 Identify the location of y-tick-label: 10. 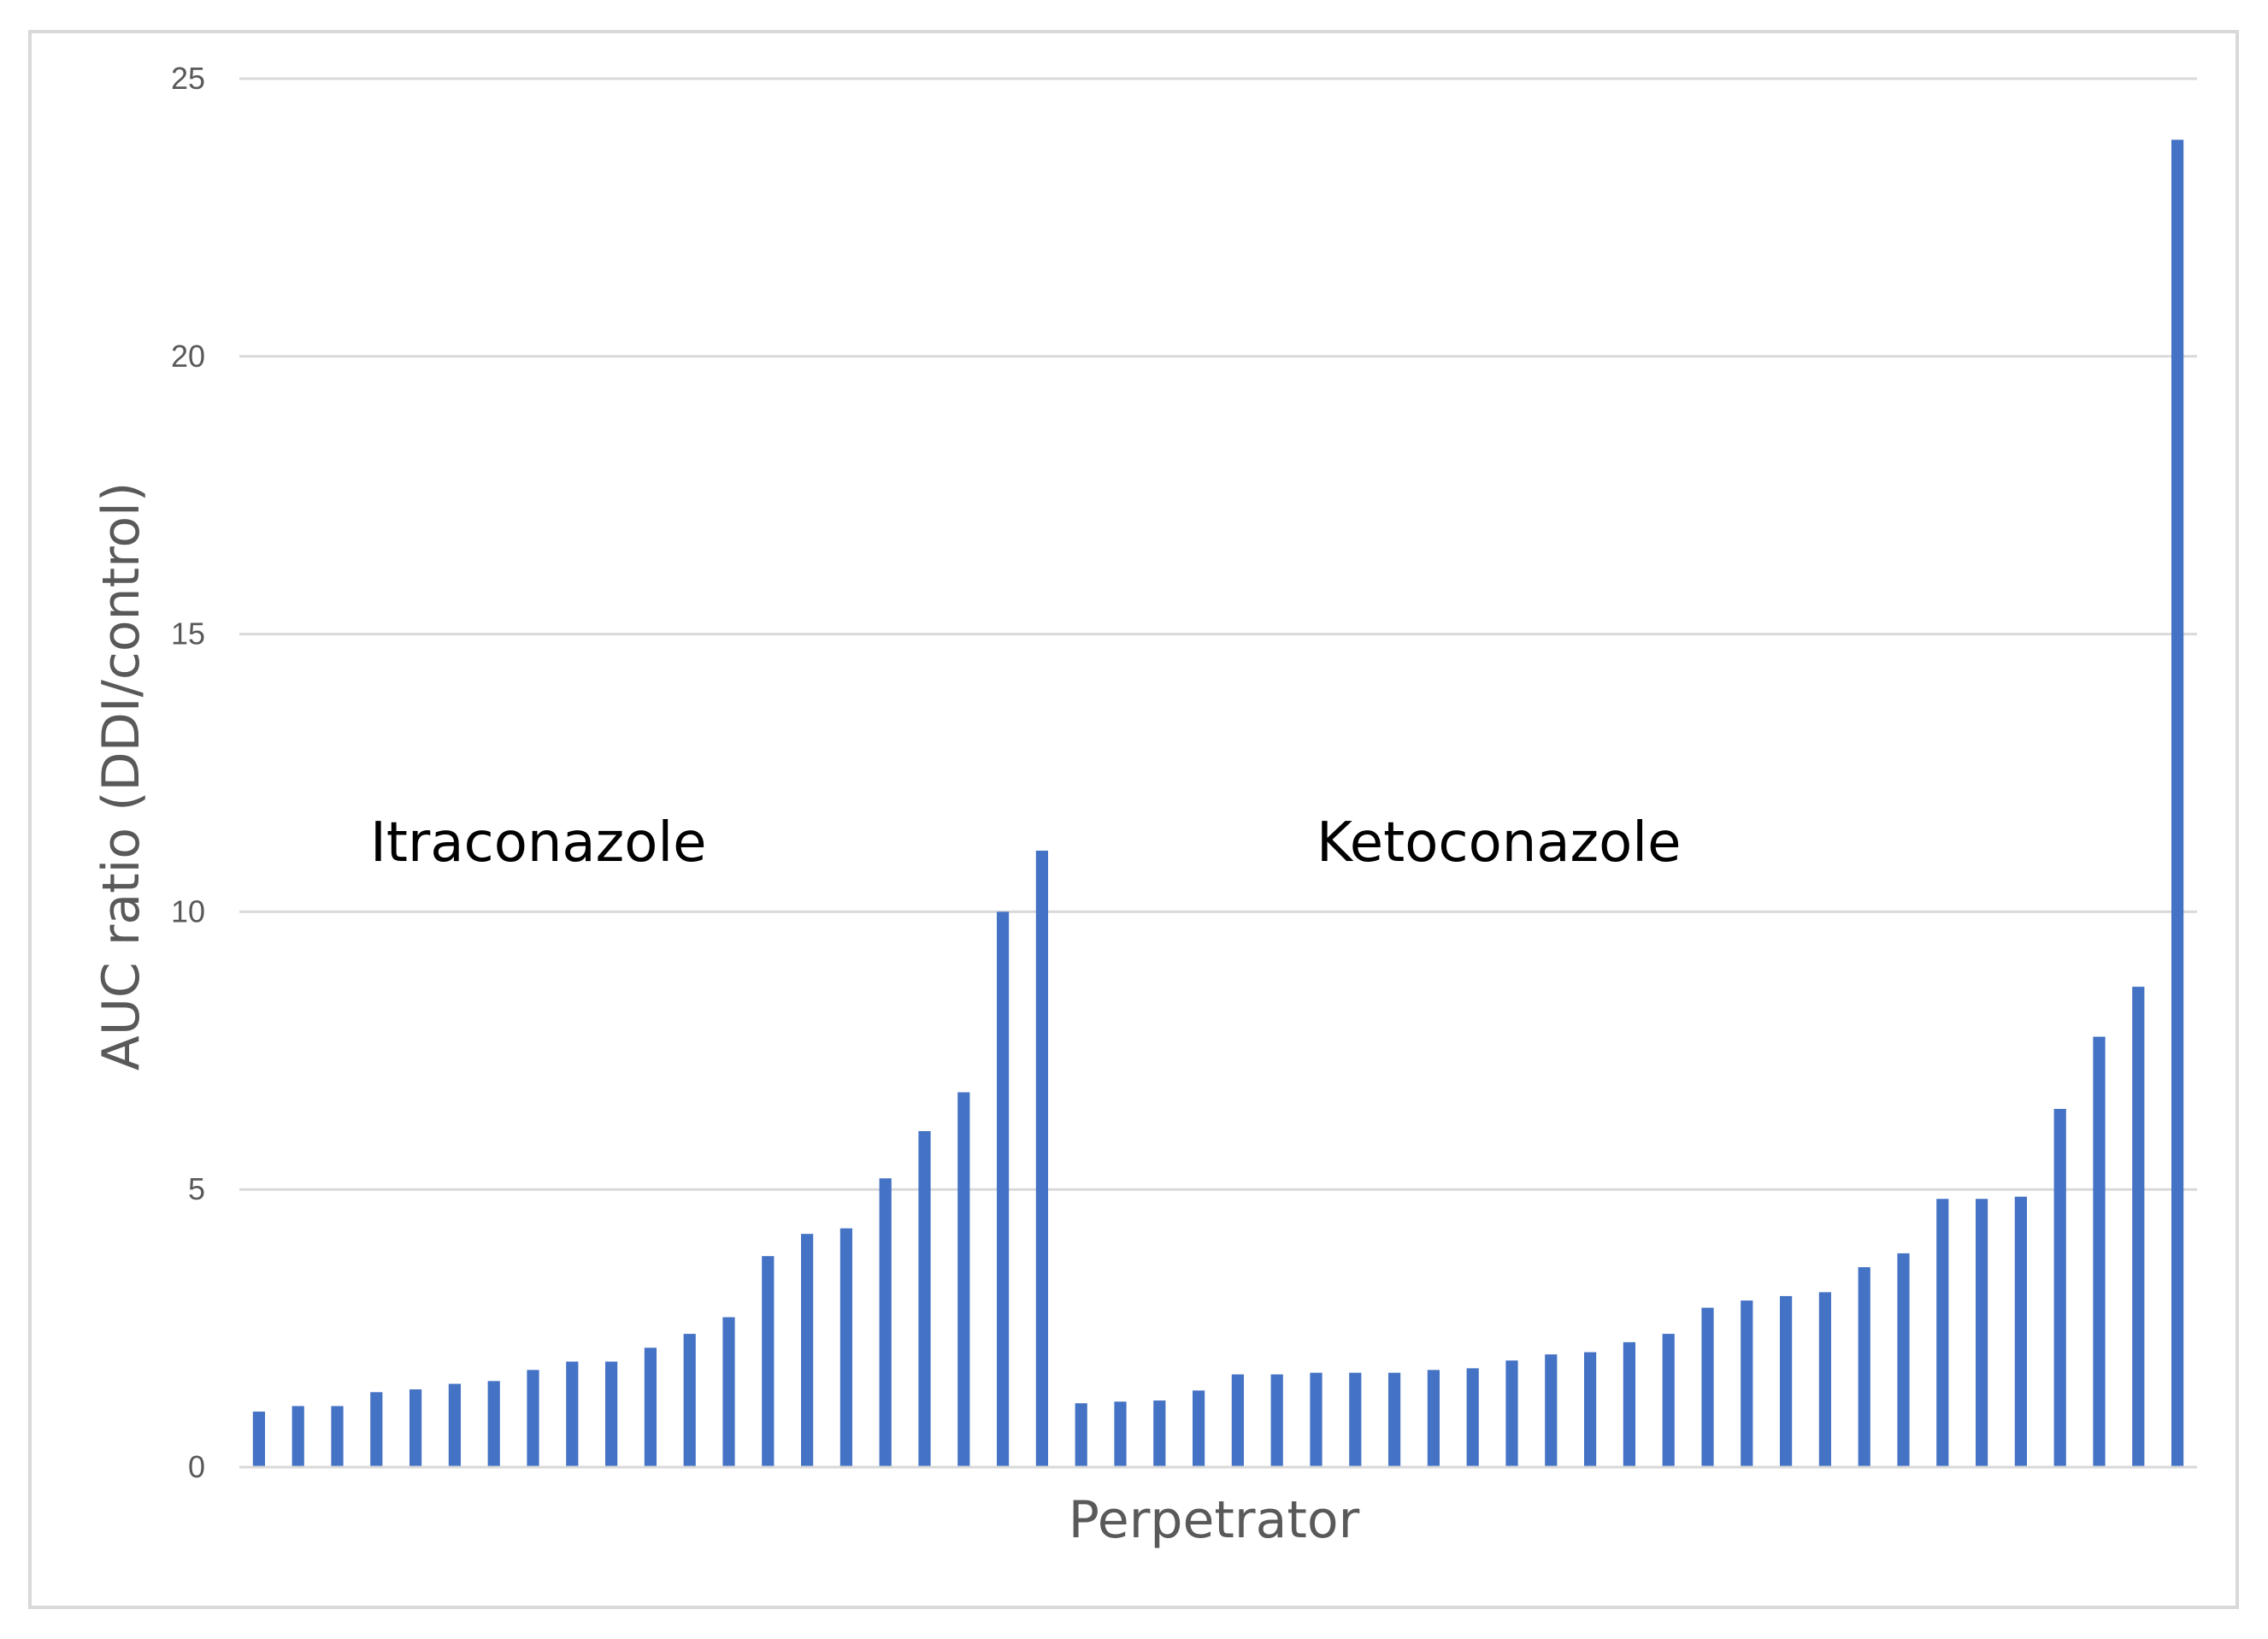
(188, 911).